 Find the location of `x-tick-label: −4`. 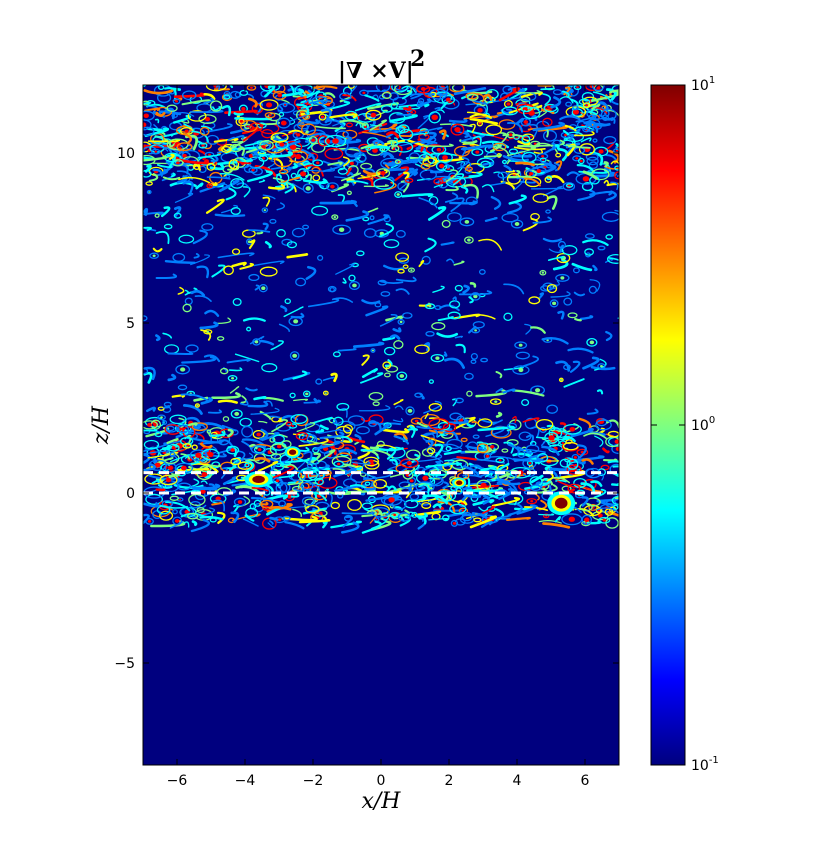

x-tick-label: −4 is located at coordinates (245, 781).